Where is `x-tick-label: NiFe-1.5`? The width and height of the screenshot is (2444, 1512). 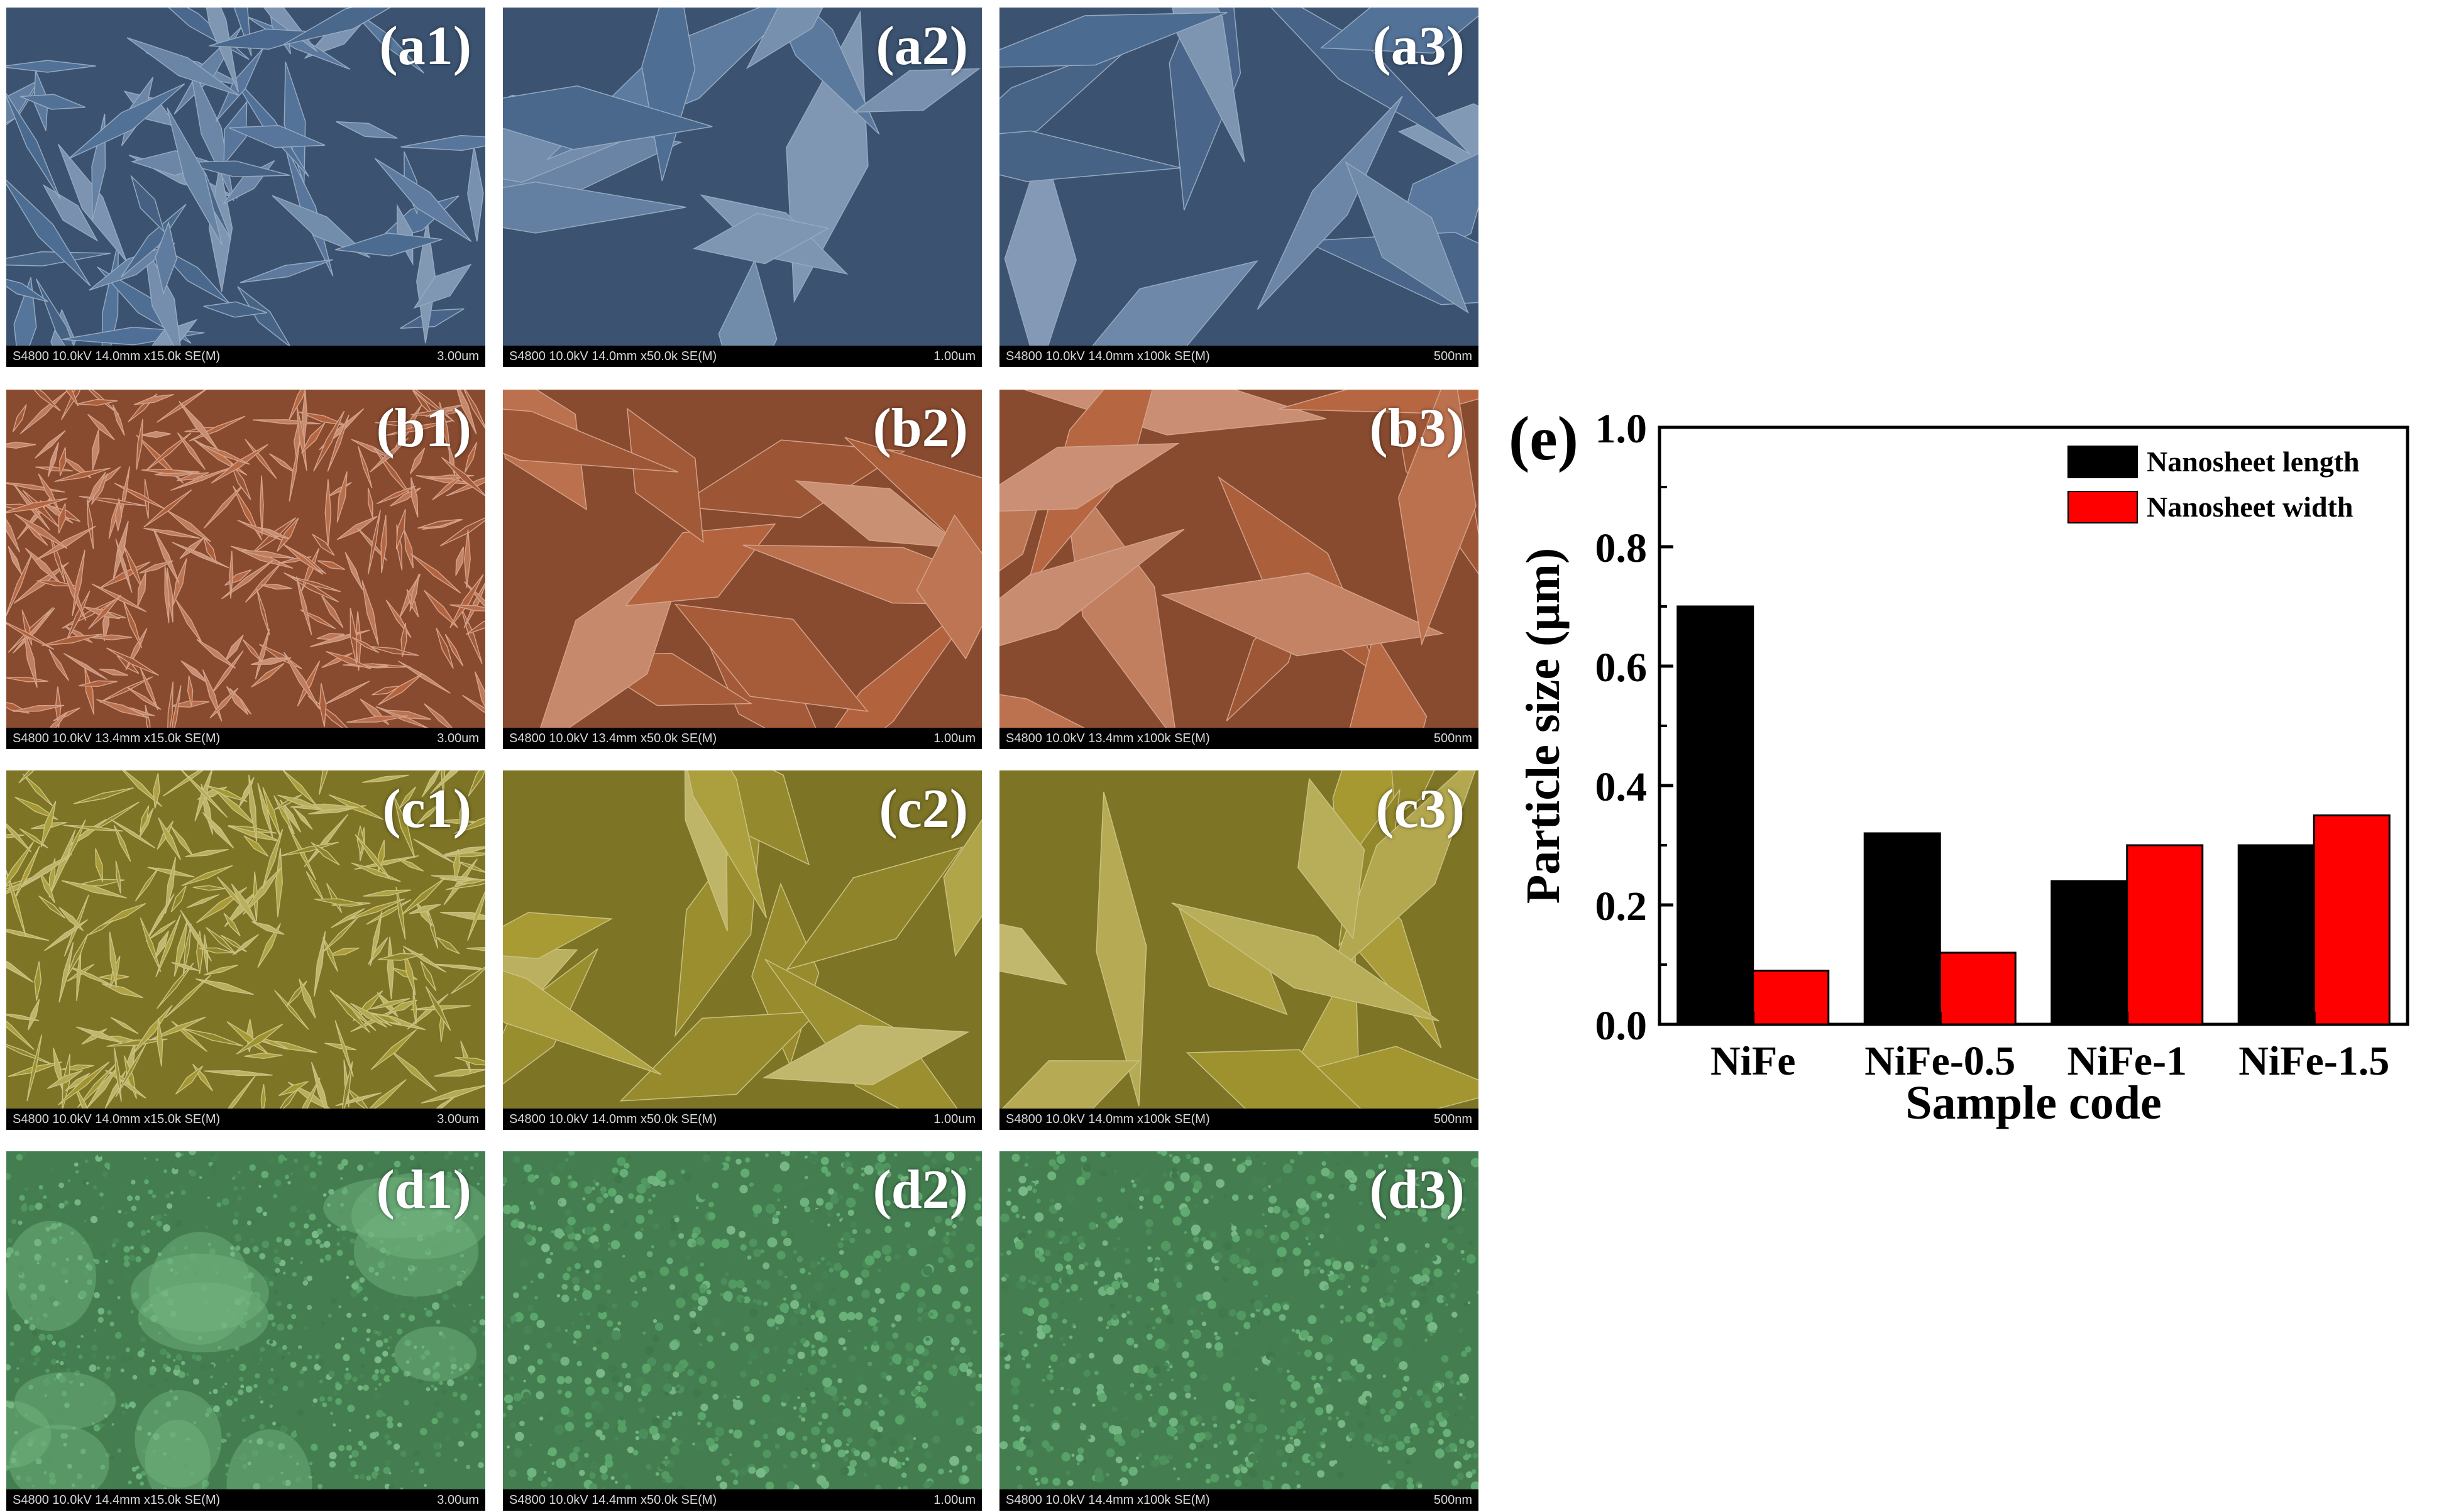 x-tick-label: NiFe-1.5 is located at coordinates (2313, 1061).